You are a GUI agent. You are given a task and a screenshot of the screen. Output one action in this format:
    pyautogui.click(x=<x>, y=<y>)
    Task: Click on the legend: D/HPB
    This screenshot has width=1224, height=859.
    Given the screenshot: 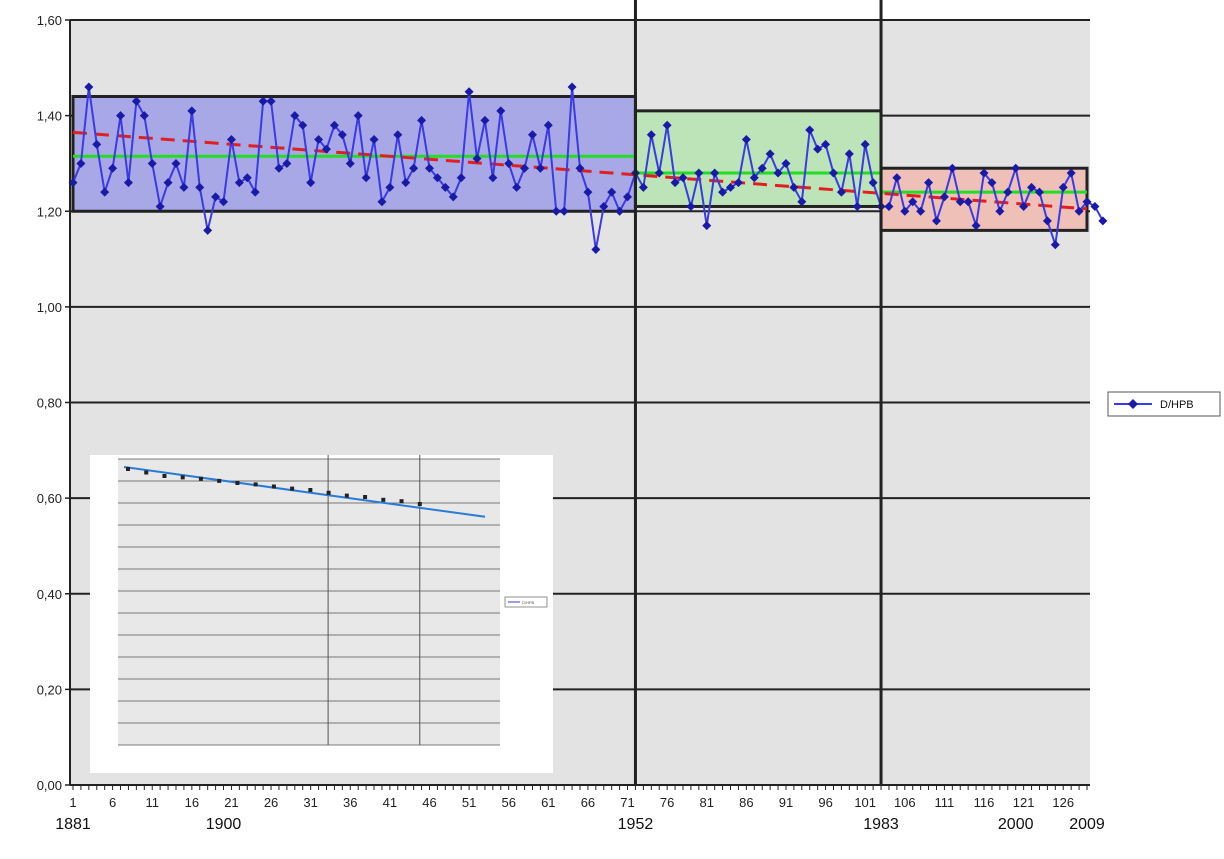 What is the action you would take?
    pyautogui.click(x=1164, y=404)
    